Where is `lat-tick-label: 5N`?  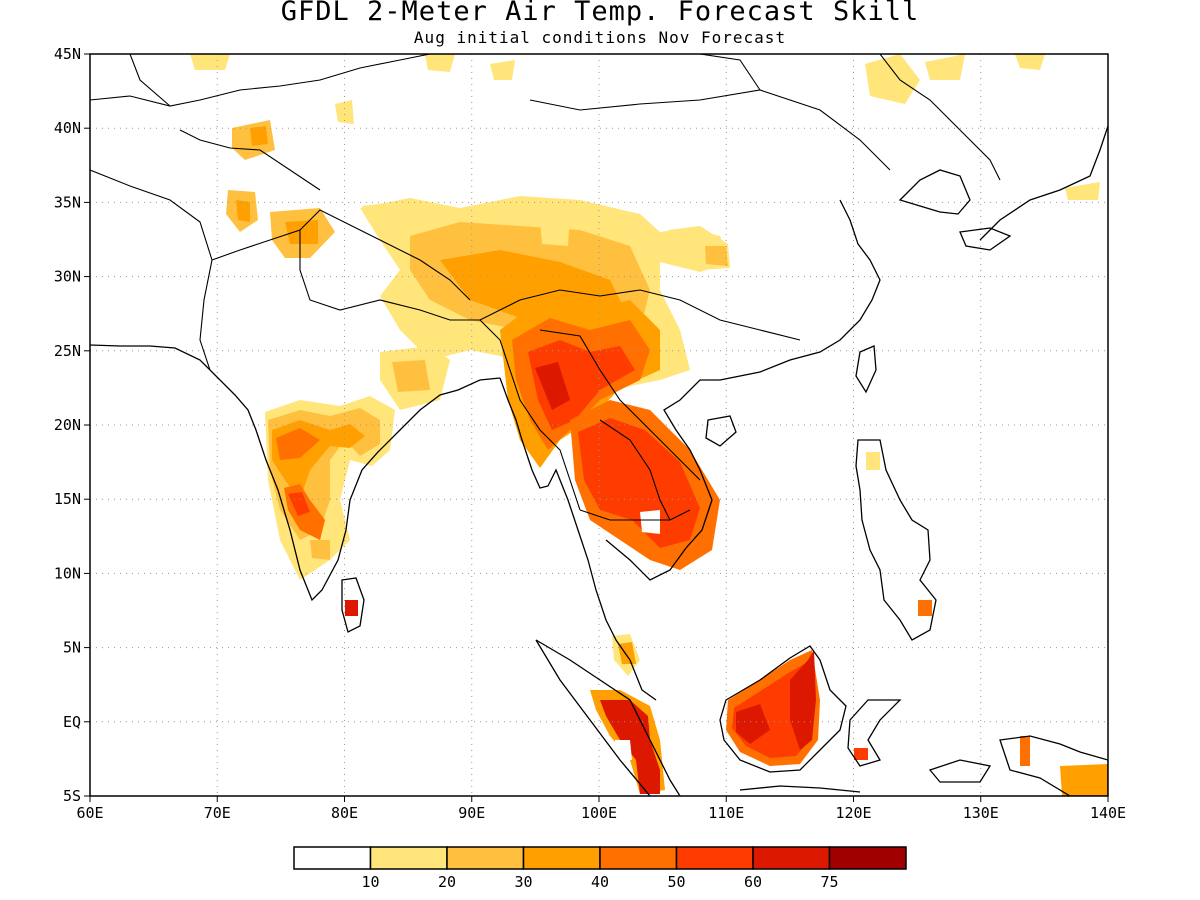 lat-tick-label: 5N is located at coordinates (72, 648).